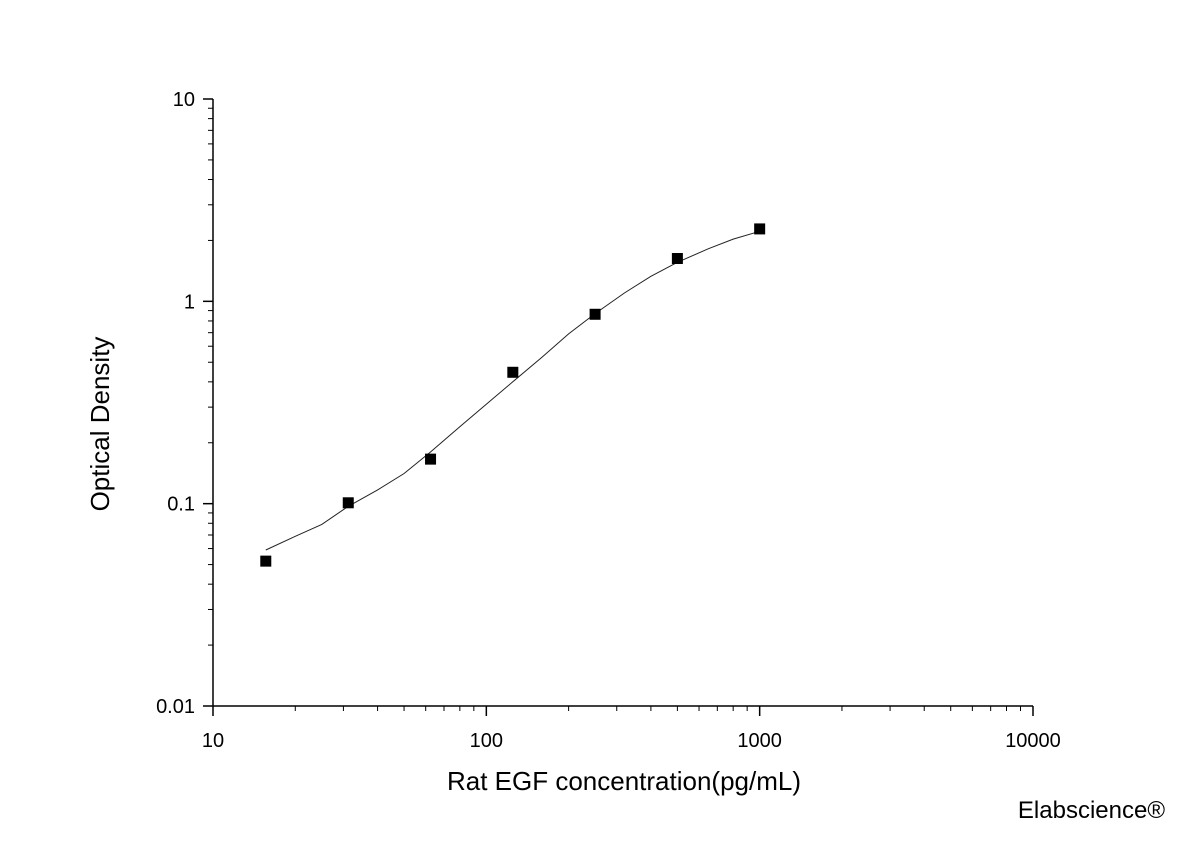 The width and height of the screenshot is (1200, 848). Describe the element at coordinates (1091, 810) in the screenshot. I see `watermark-logo: Elabscience®` at that location.